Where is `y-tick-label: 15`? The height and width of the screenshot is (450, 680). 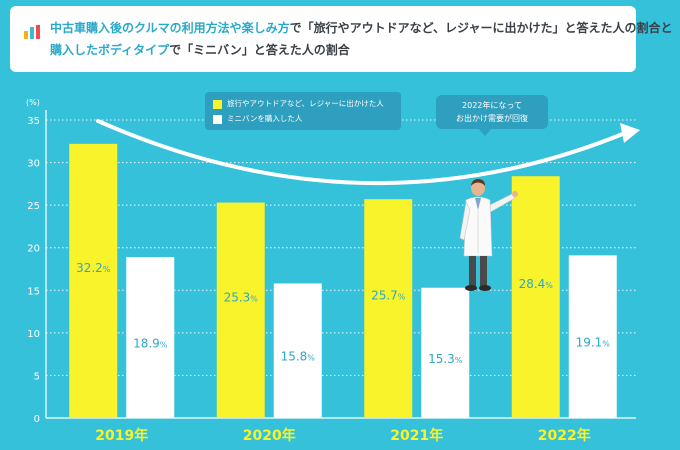
y-tick-label: 15 is located at coordinates (33, 291).